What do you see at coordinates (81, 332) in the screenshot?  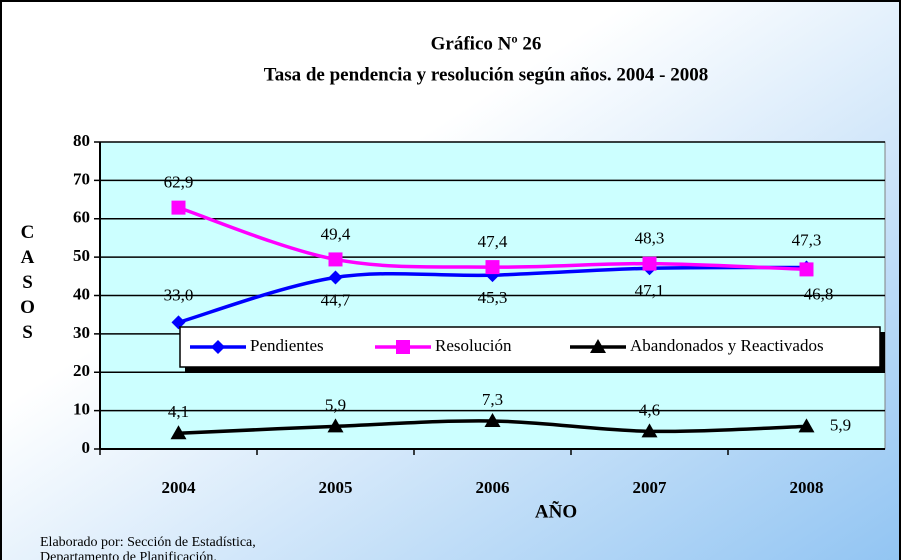 I see `y-tick-label: 30` at bounding box center [81, 332].